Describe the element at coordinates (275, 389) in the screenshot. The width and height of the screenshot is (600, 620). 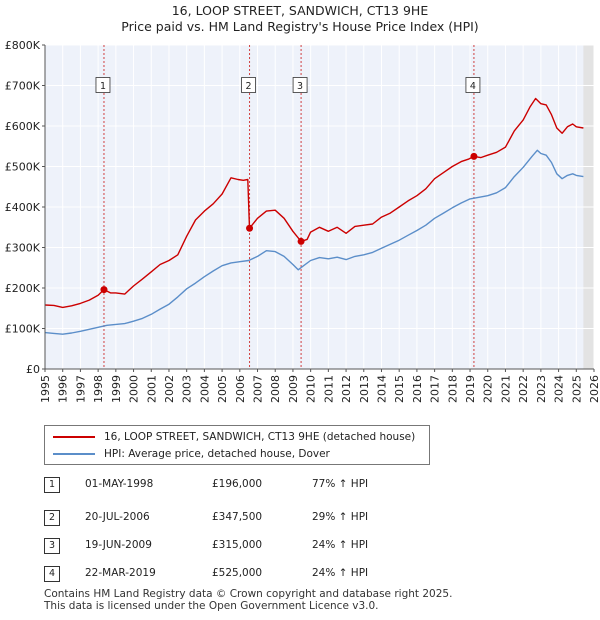
I see `x-tick-label: 2008` at that location.